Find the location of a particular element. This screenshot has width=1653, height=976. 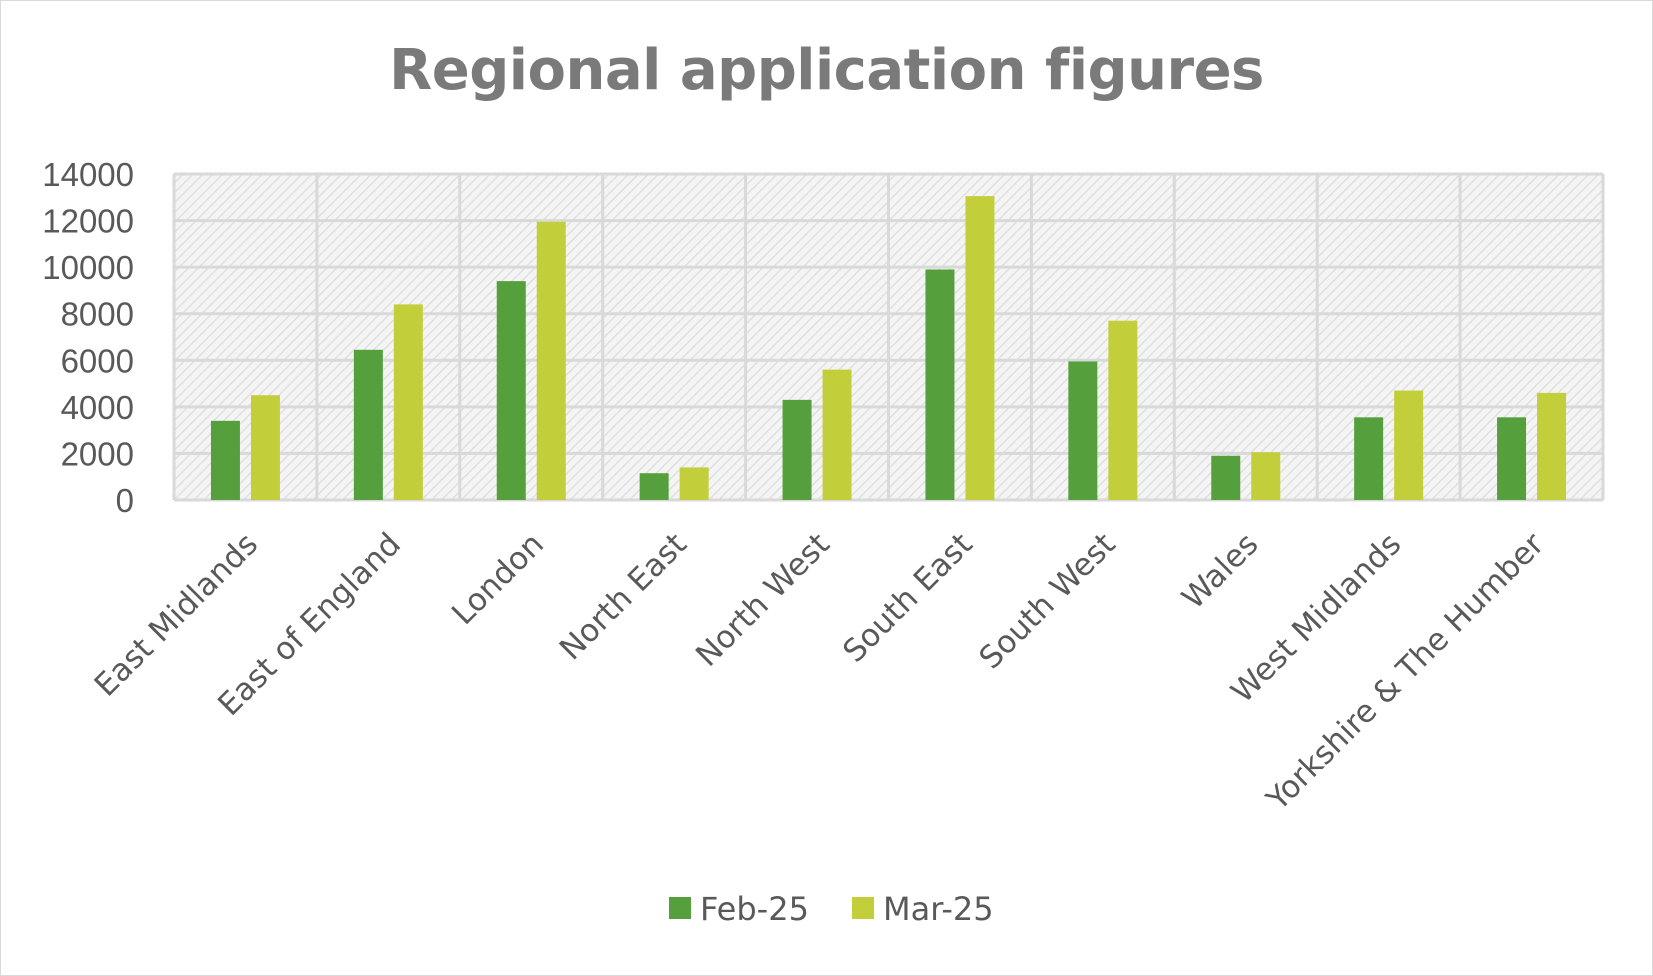

legend-label: Feb-25 is located at coordinates (754, 909).